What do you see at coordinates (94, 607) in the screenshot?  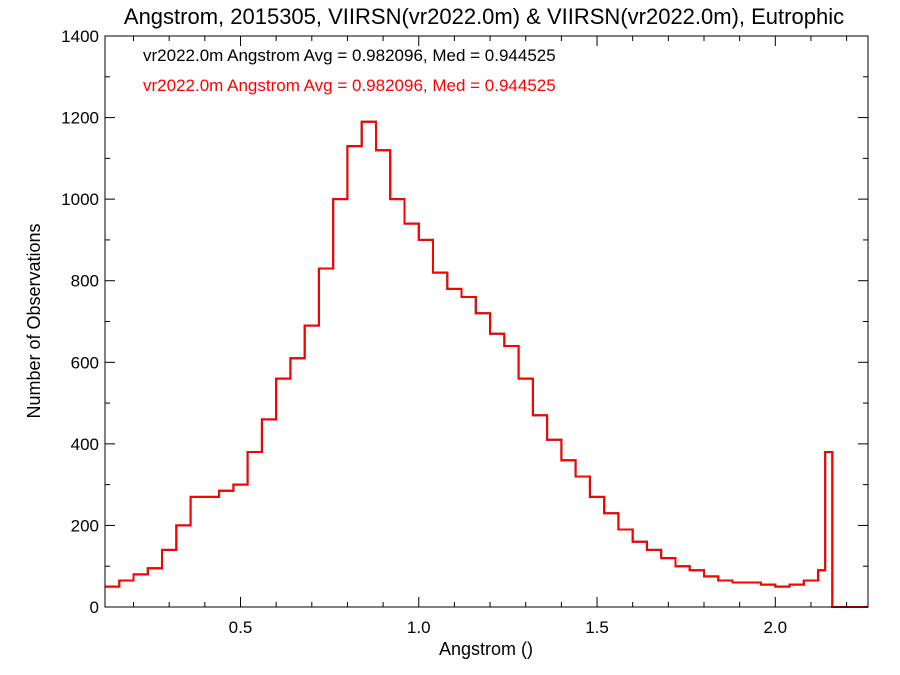 I see `y-tick-label: 0` at bounding box center [94, 607].